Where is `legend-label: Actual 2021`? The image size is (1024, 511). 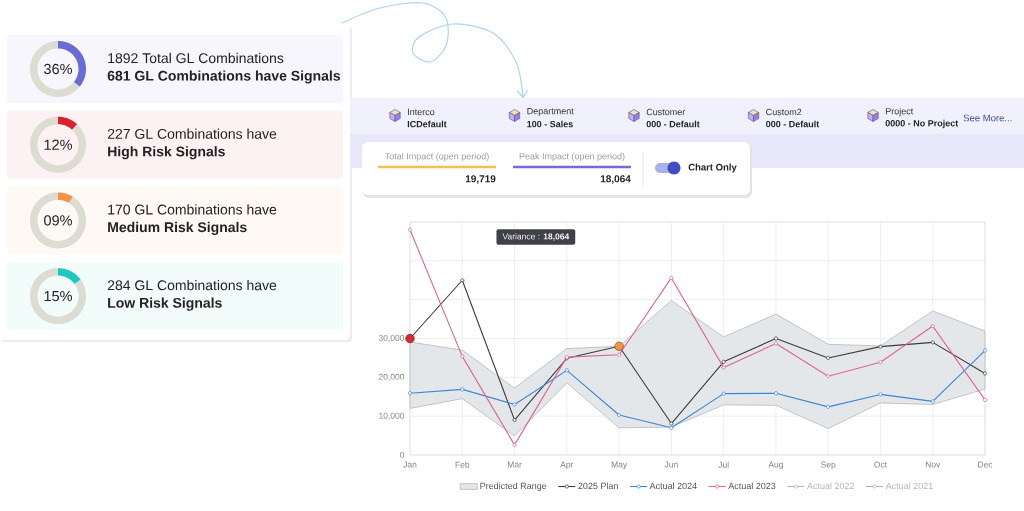 legend-label: Actual 2021 is located at coordinates (909, 486).